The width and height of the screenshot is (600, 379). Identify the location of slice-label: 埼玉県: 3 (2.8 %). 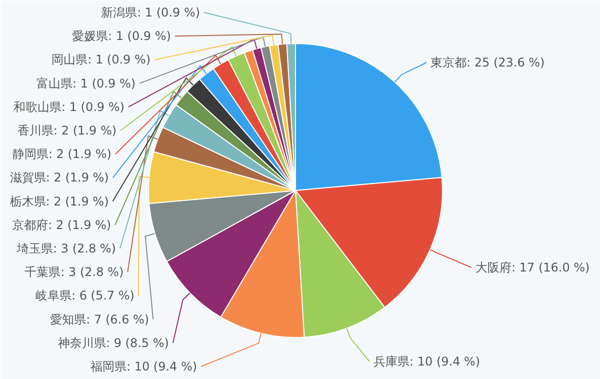
(66, 249).